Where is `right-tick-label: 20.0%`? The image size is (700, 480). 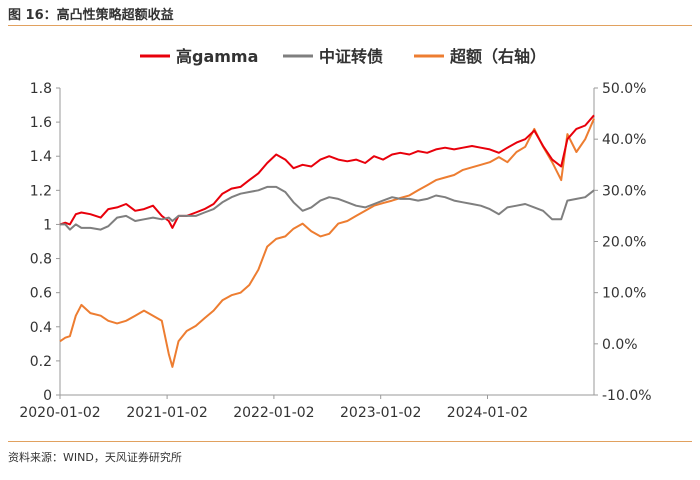
right-tick-label: 20.0% is located at coordinates (624, 243).